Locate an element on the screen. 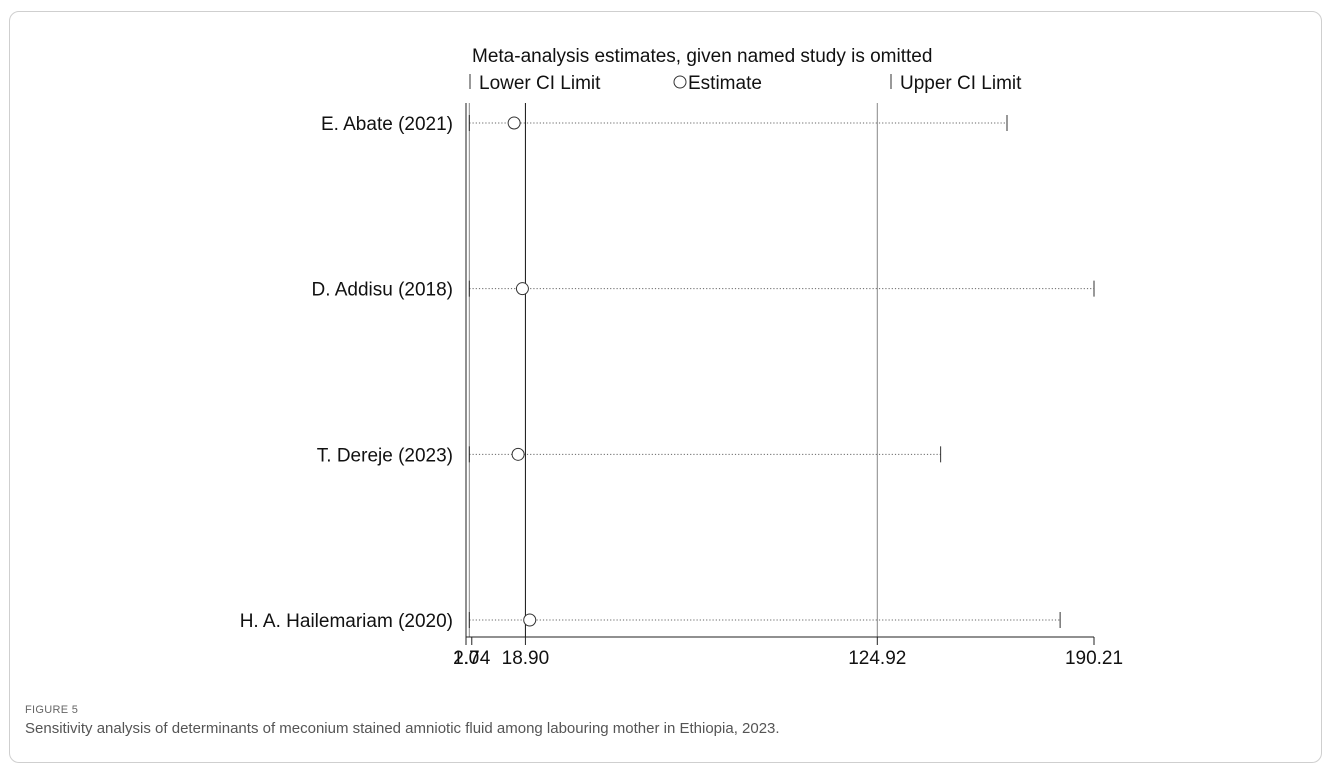  x-tick-label: 18.90 is located at coordinates (526, 658).